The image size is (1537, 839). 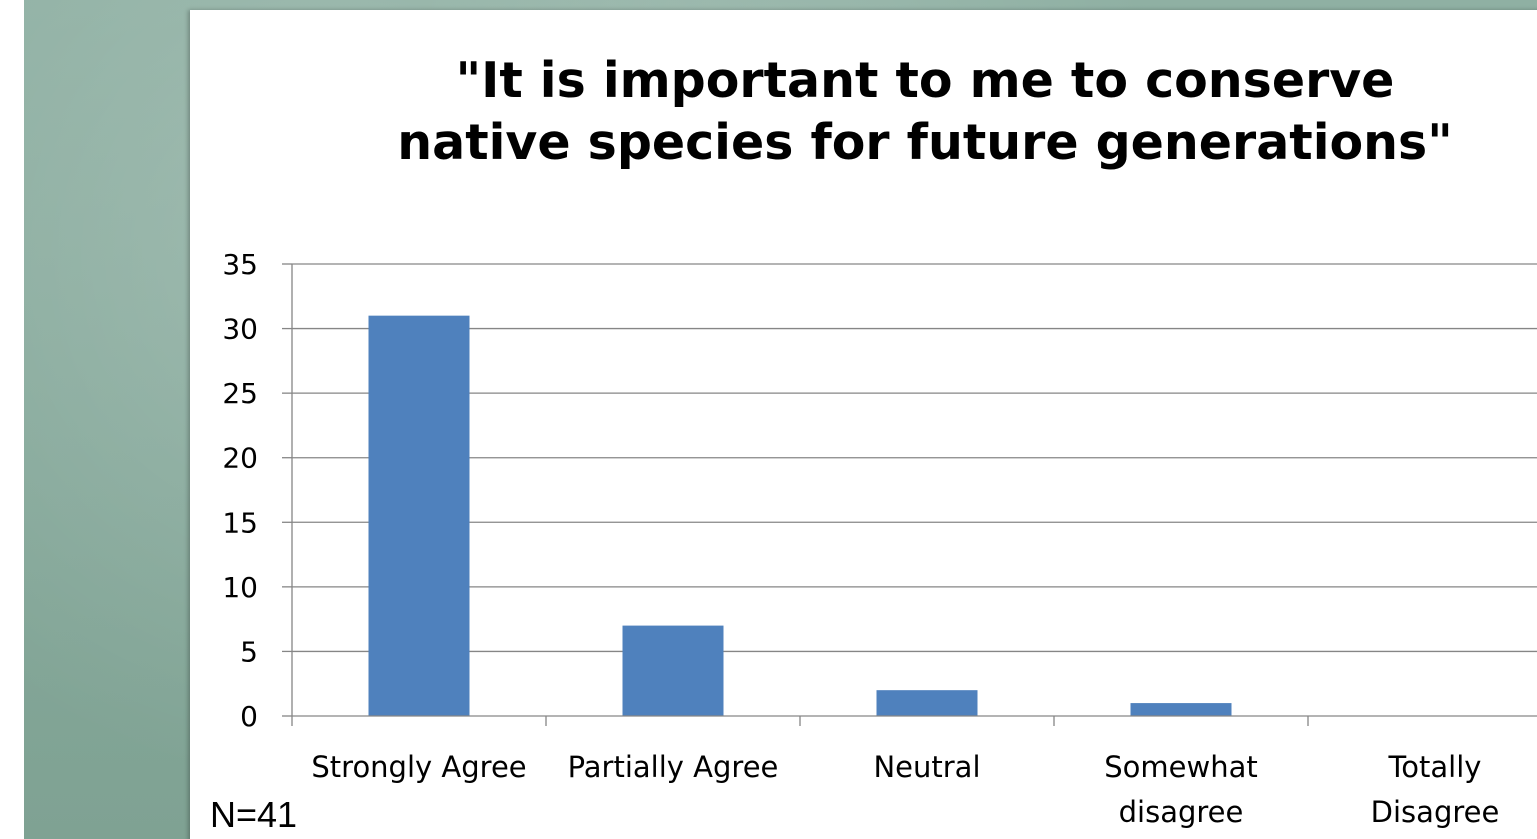 I want to click on x-category-label: Strongly Agree, so click(x=418, y=767).